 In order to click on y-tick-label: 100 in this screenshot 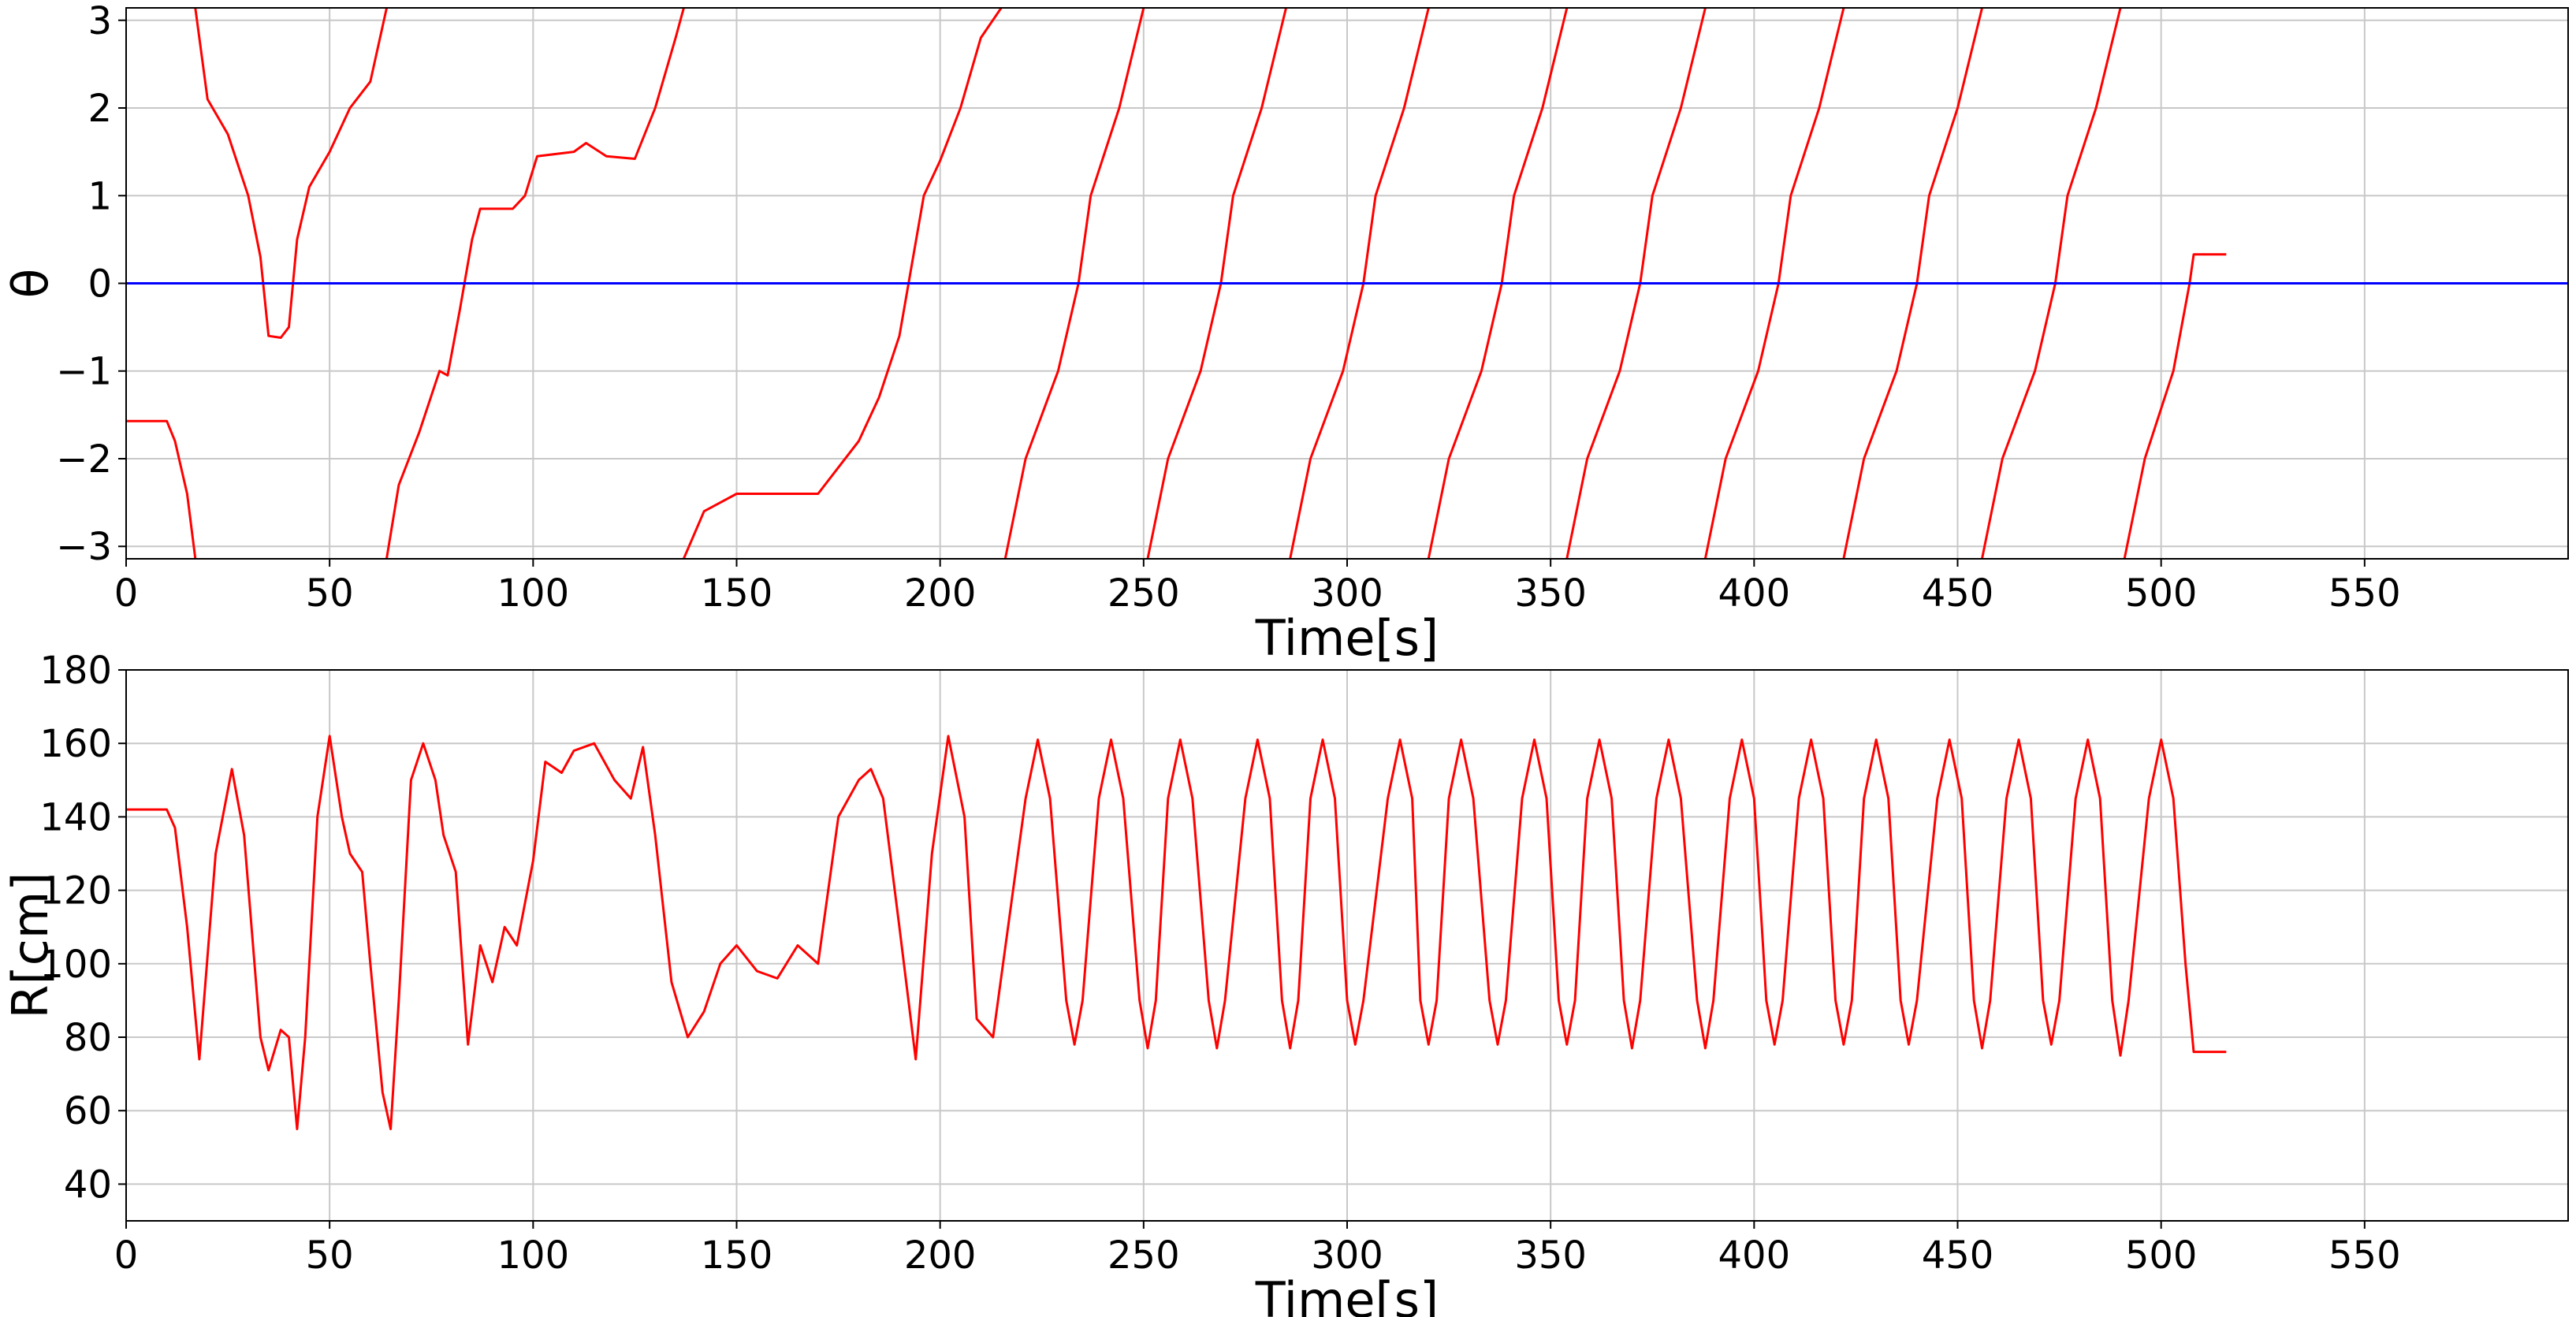, I will do `click(75, 965)`.